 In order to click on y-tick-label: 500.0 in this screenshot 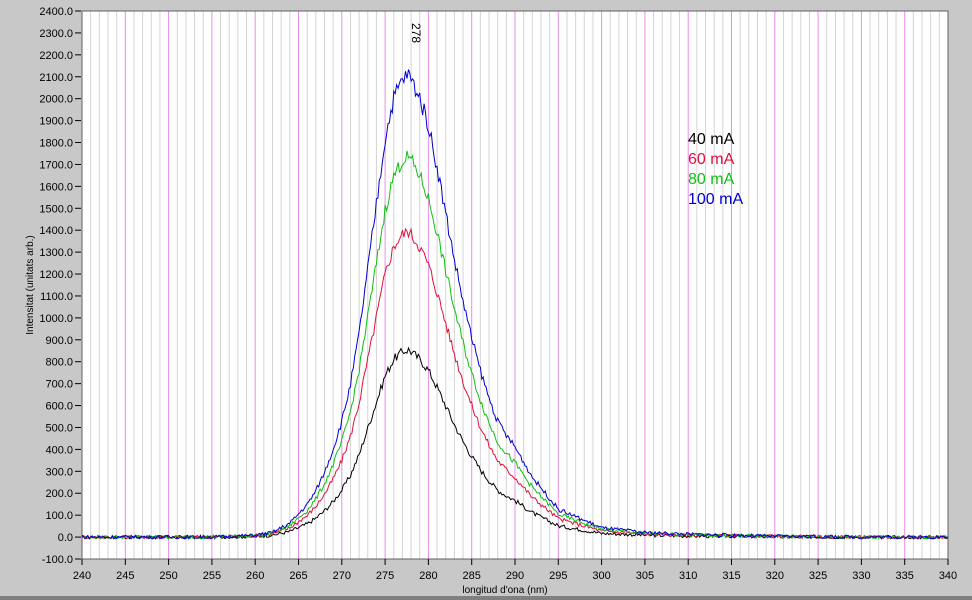, I will do `click(59, 428)`.